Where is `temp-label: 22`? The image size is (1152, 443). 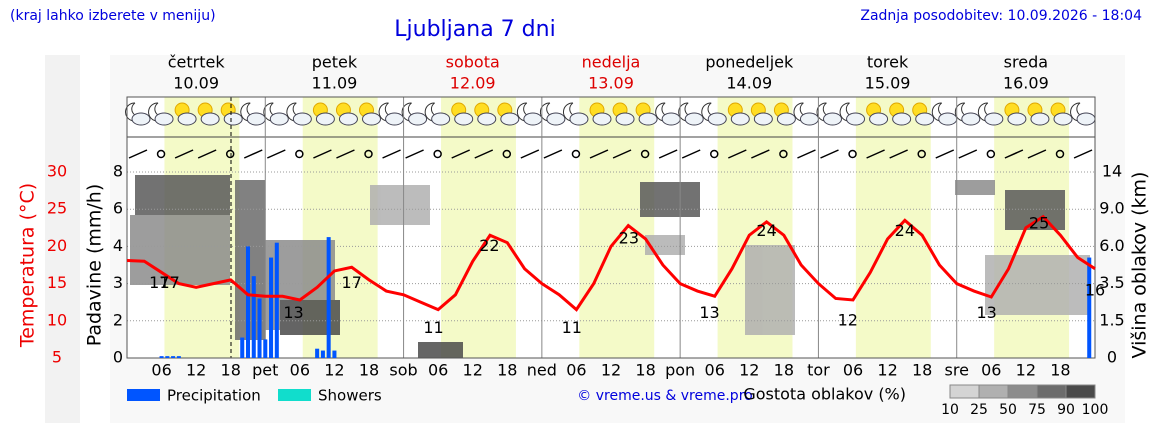
temp-label: 22 is located at coordinates (489, 245).